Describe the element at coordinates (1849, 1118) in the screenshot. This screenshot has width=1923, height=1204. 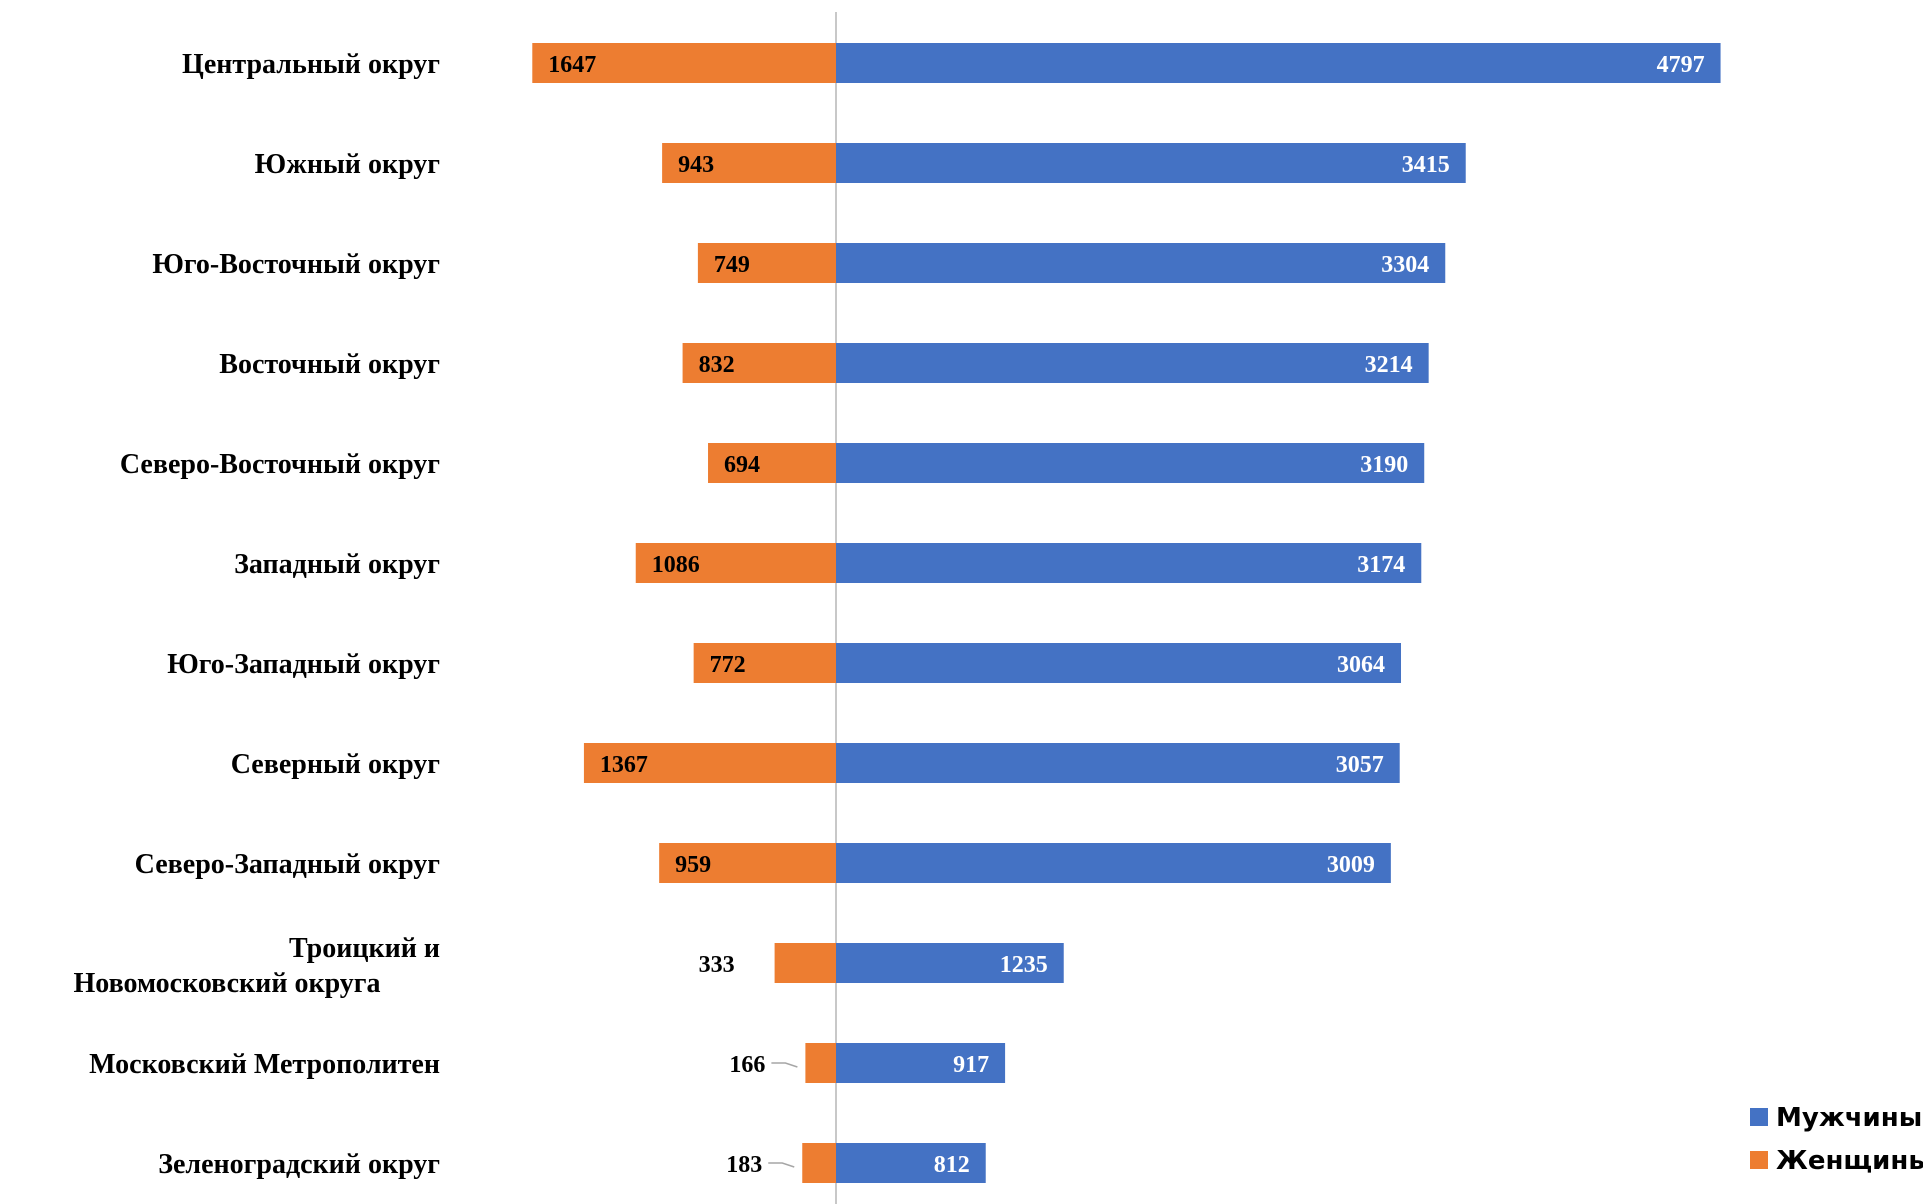
I see `legend-label-men: Мужчины` at that location.